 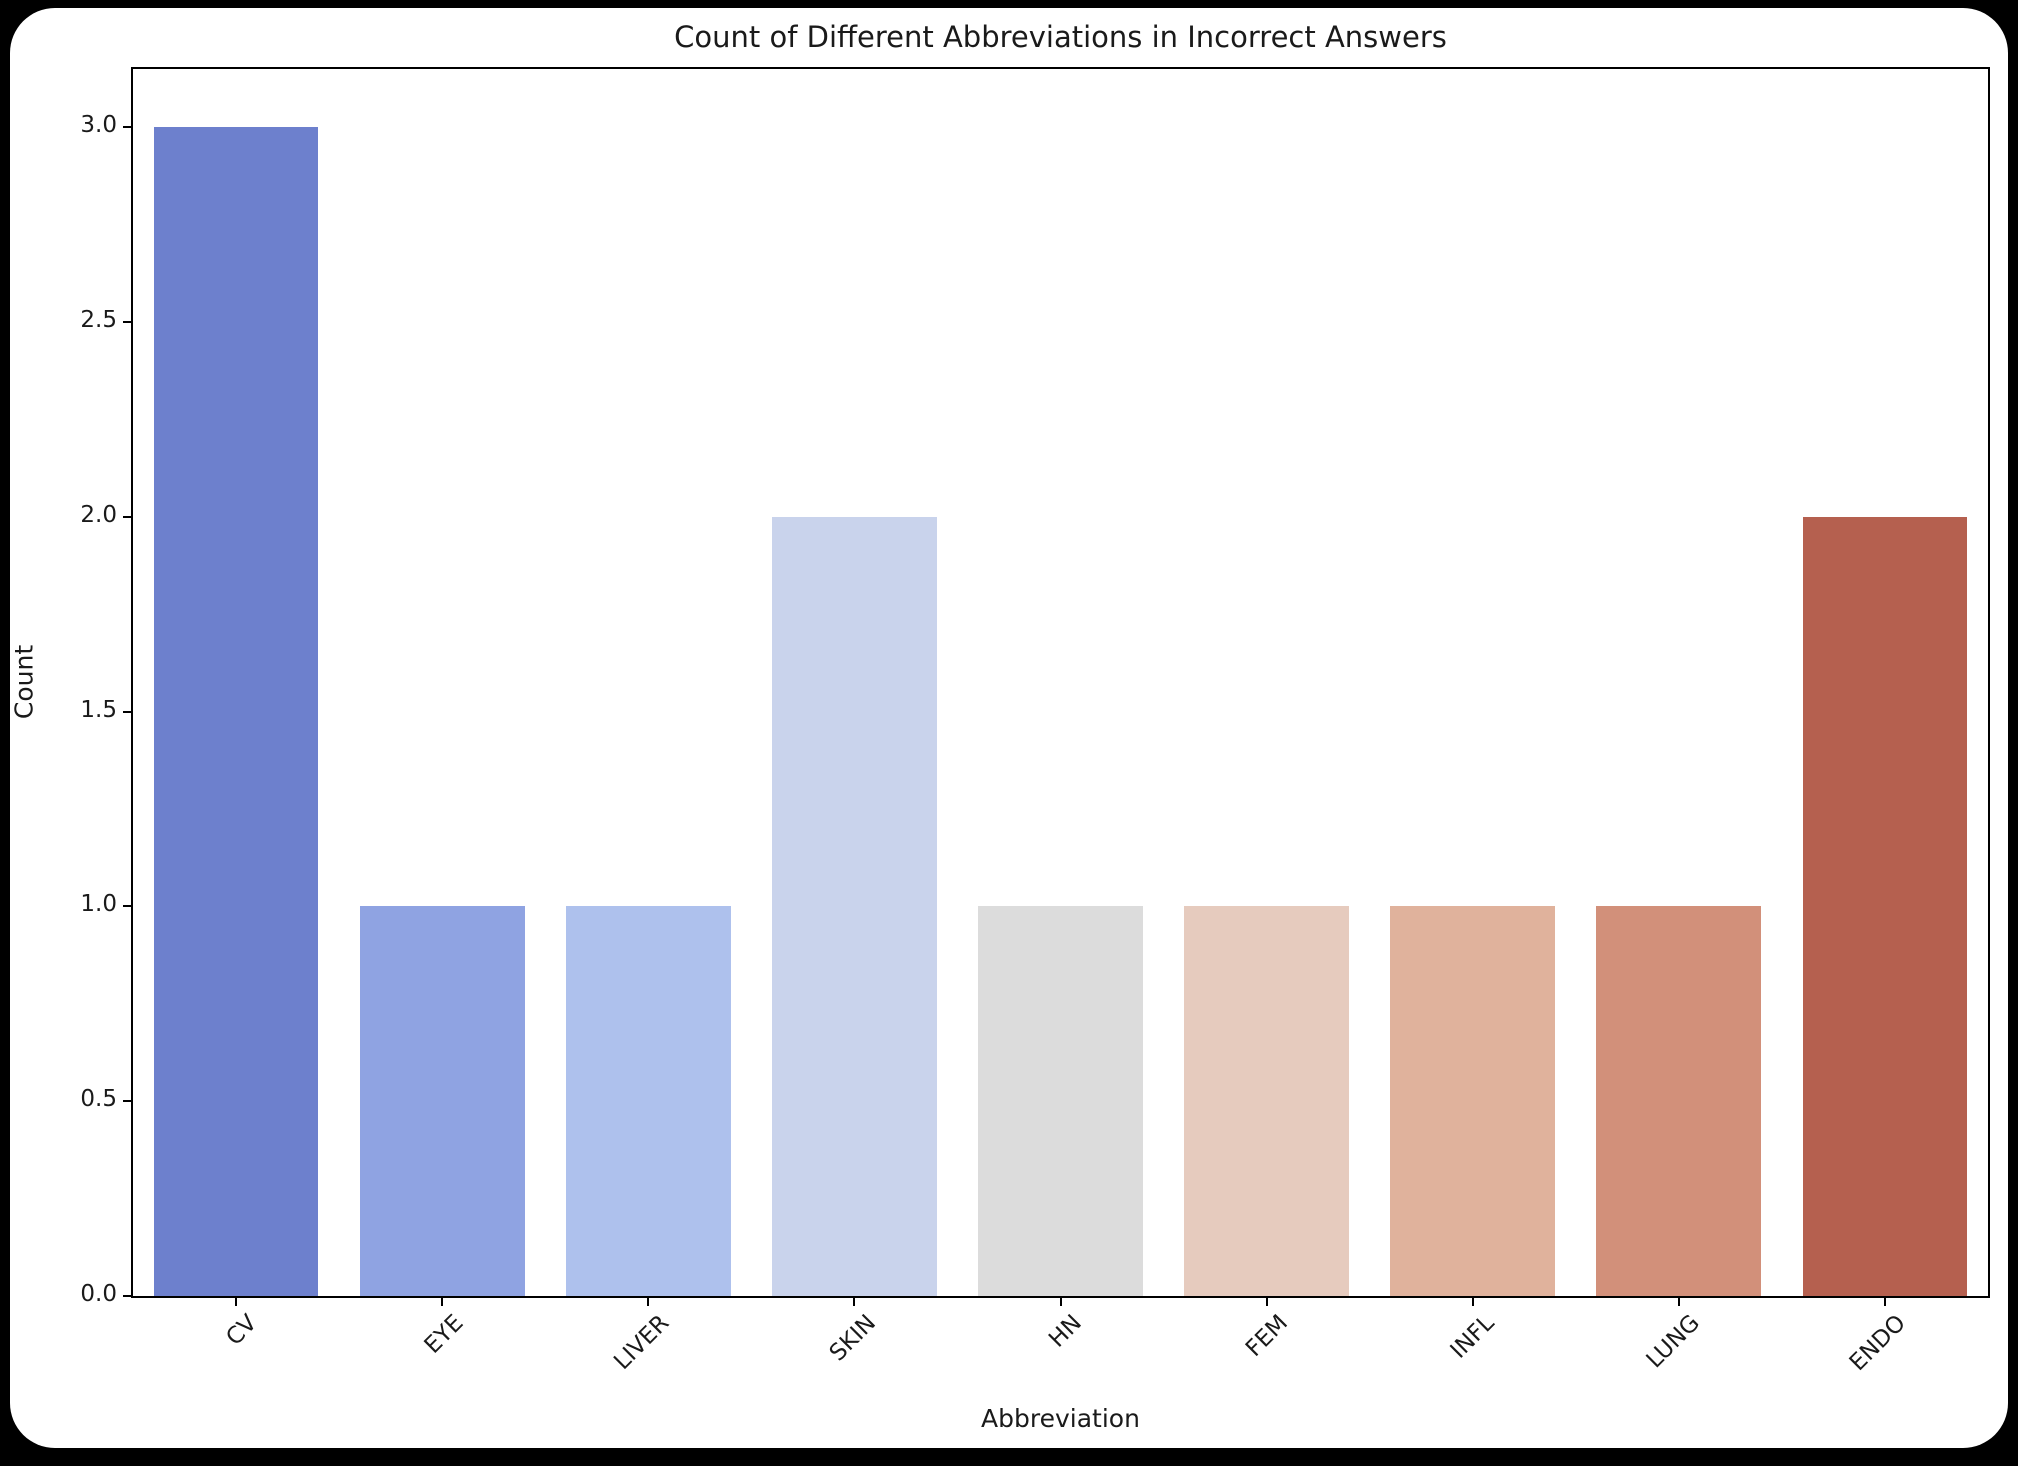 I want to click on y-tick-label: 0.0, so click(x=98, y=1294).